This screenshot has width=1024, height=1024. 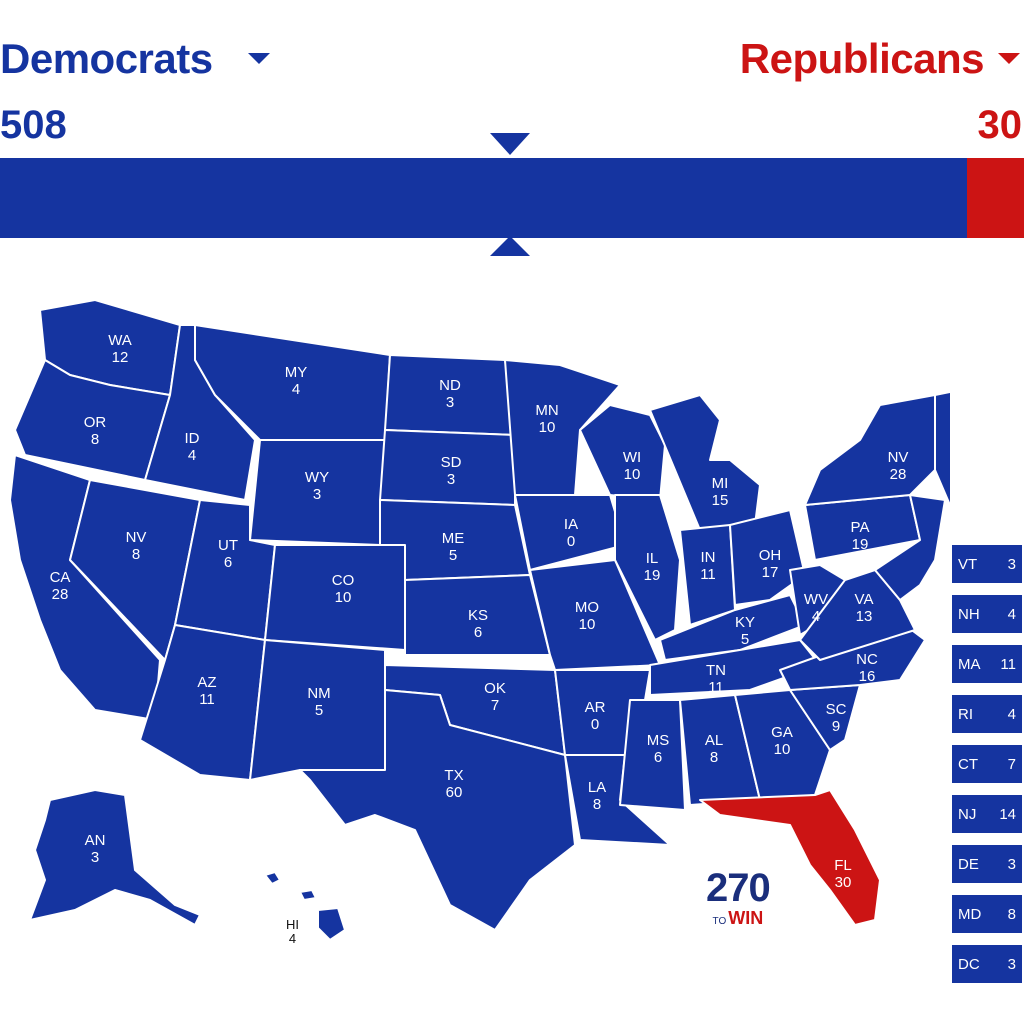 I want to click on state-label-MO: MO 10, so click(x=587, y=616).